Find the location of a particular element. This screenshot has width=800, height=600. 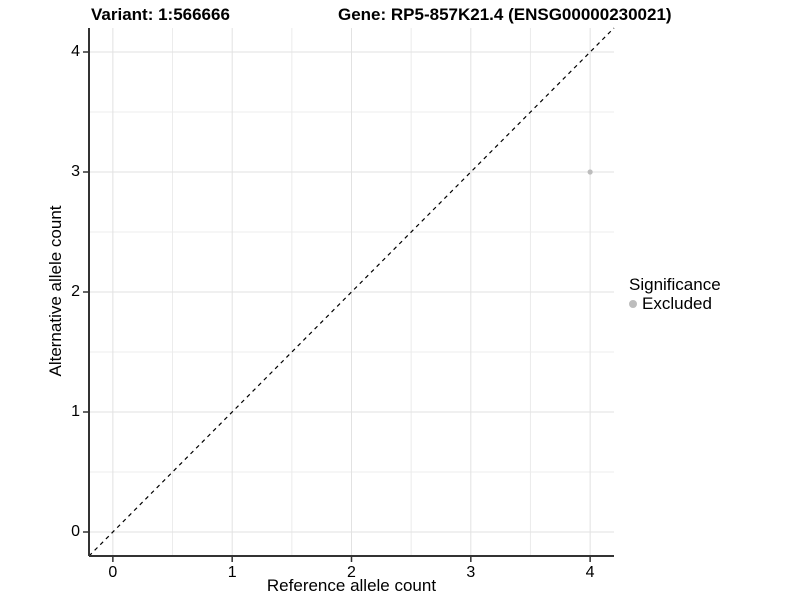

x-tick-label: 1 is located at coordinates (232, 572).